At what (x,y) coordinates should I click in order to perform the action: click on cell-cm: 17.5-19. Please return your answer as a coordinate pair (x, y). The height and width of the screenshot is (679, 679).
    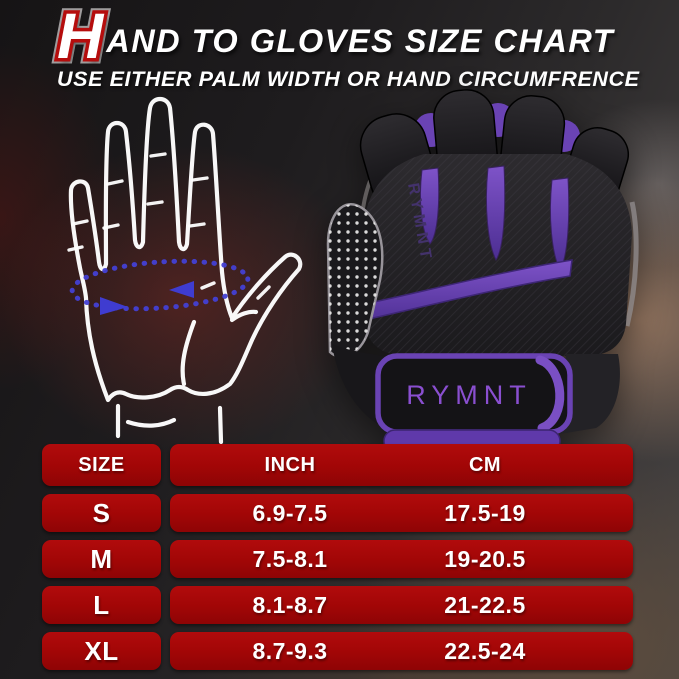
    Looking at the image, I should click on (485, 512).